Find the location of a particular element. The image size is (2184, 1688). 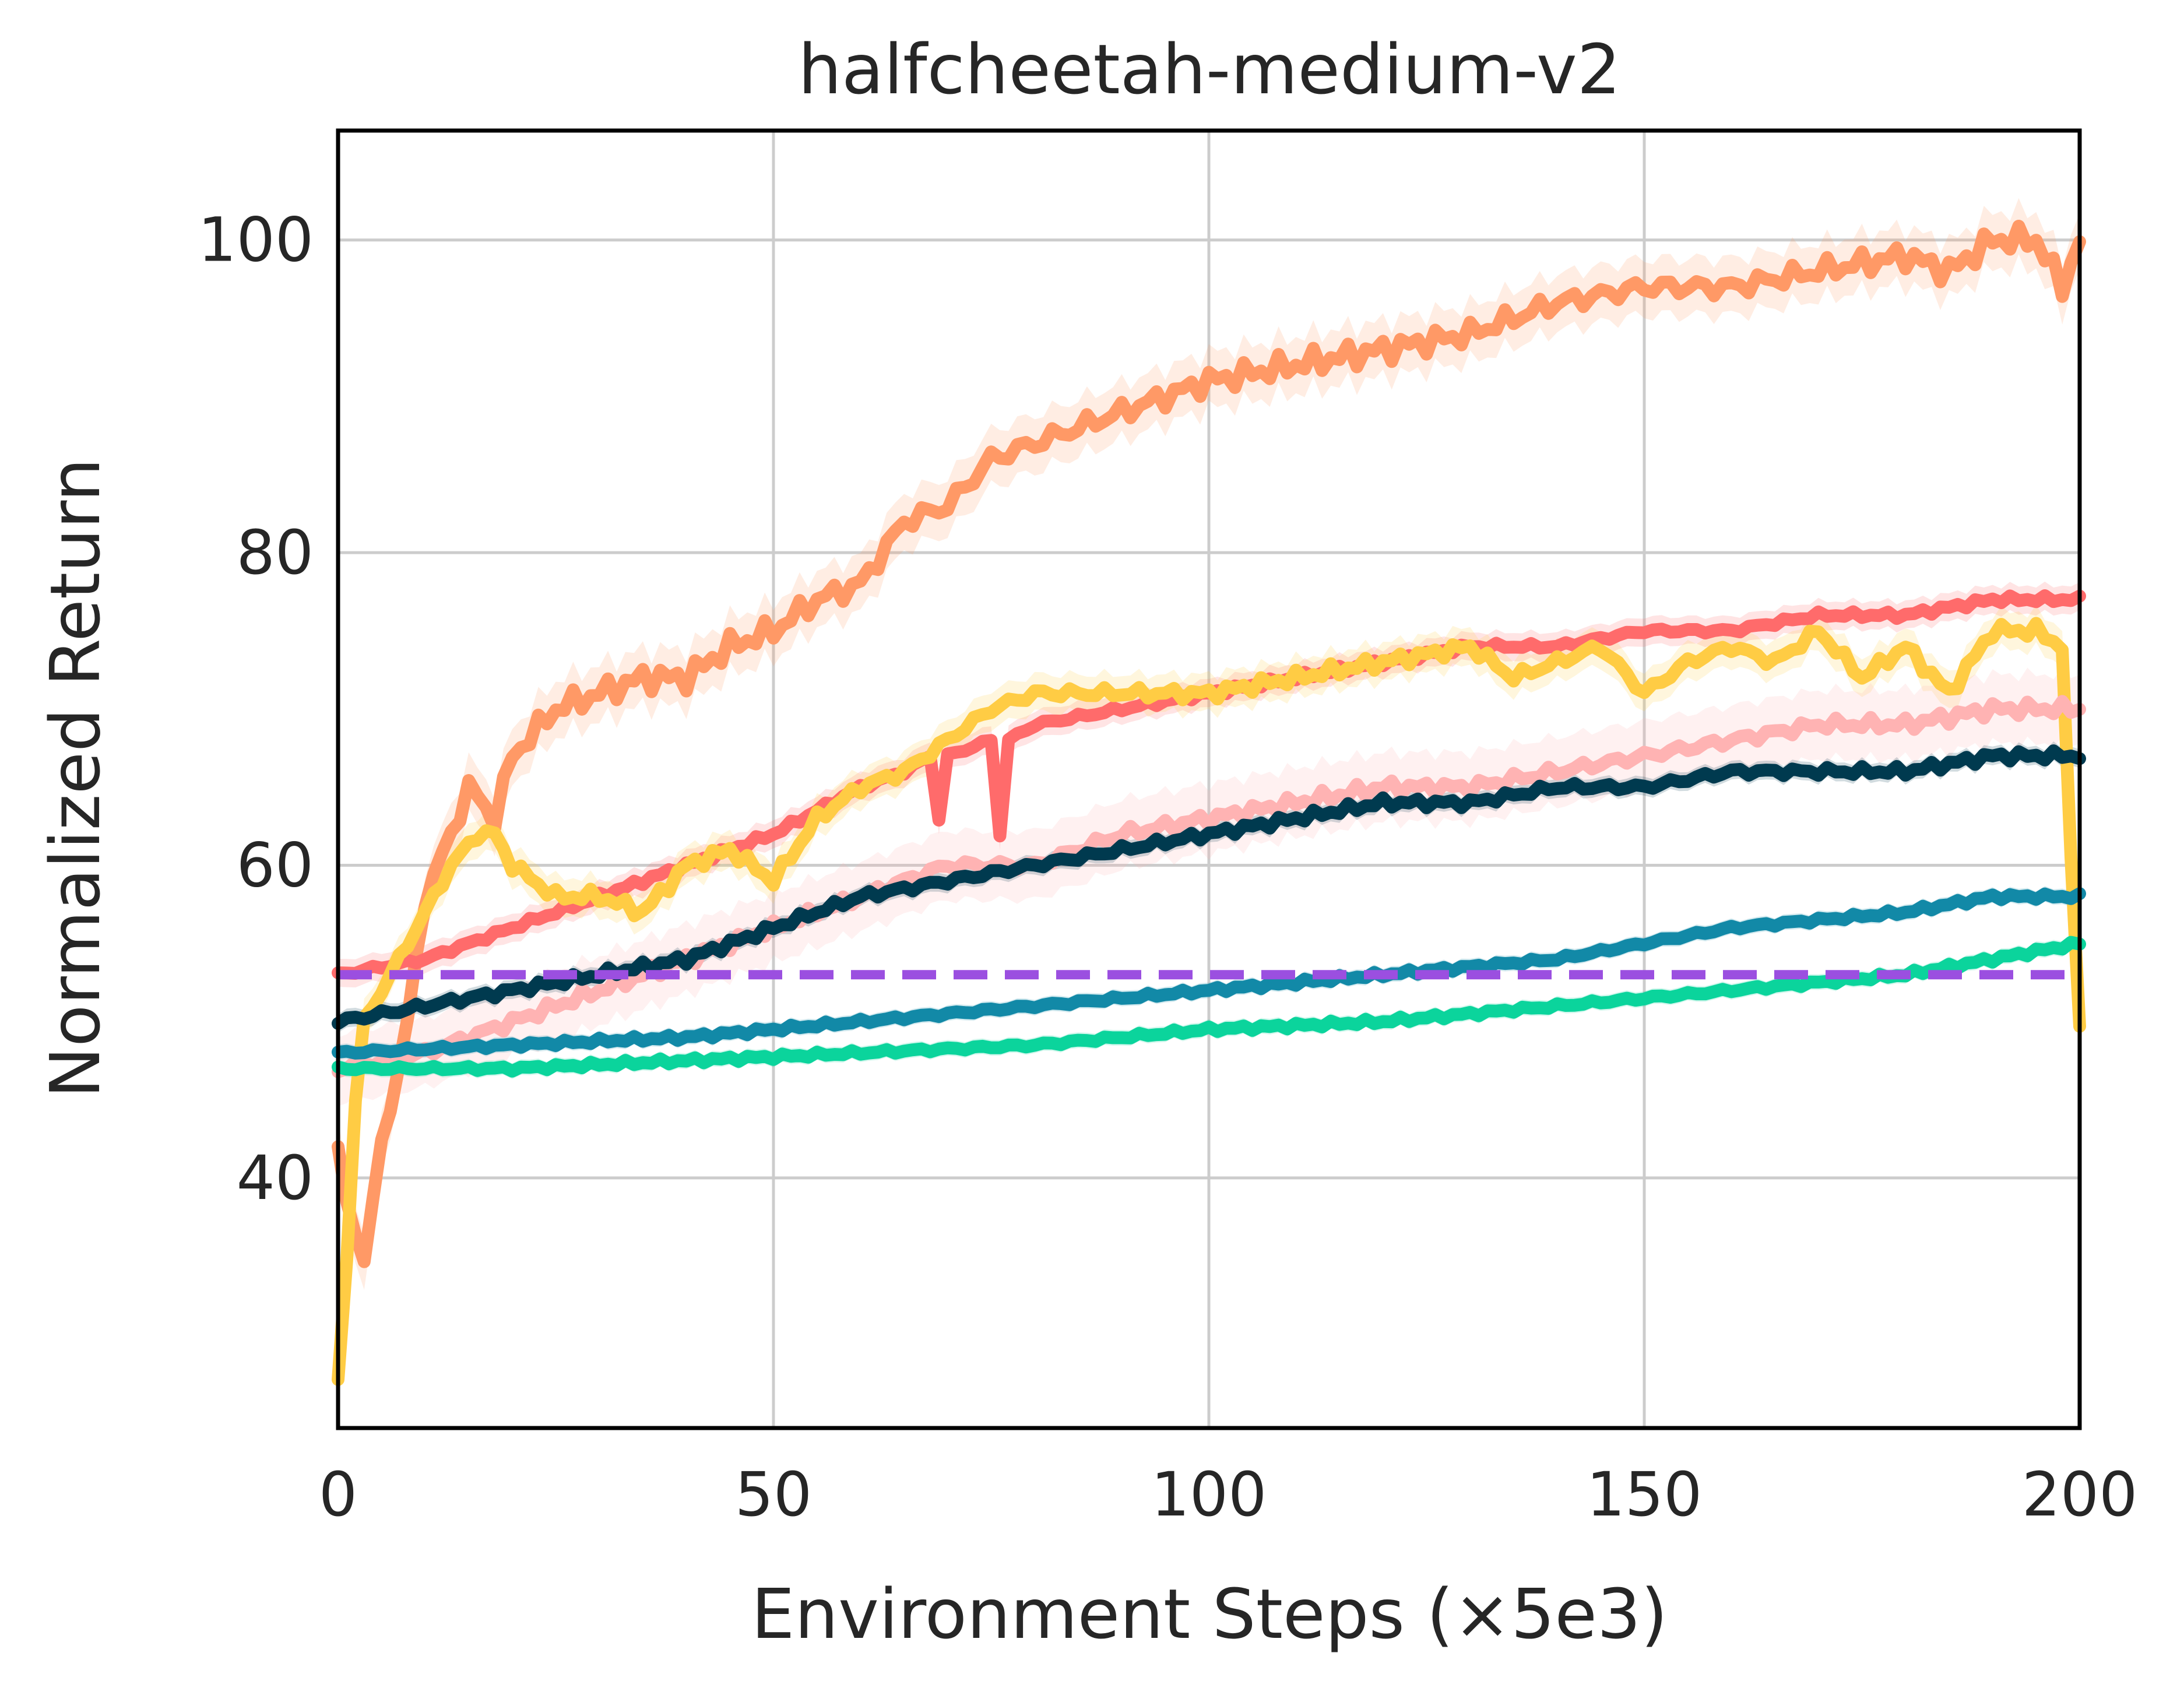

y-tick-label: 100 is located at coordinates (256, 240).